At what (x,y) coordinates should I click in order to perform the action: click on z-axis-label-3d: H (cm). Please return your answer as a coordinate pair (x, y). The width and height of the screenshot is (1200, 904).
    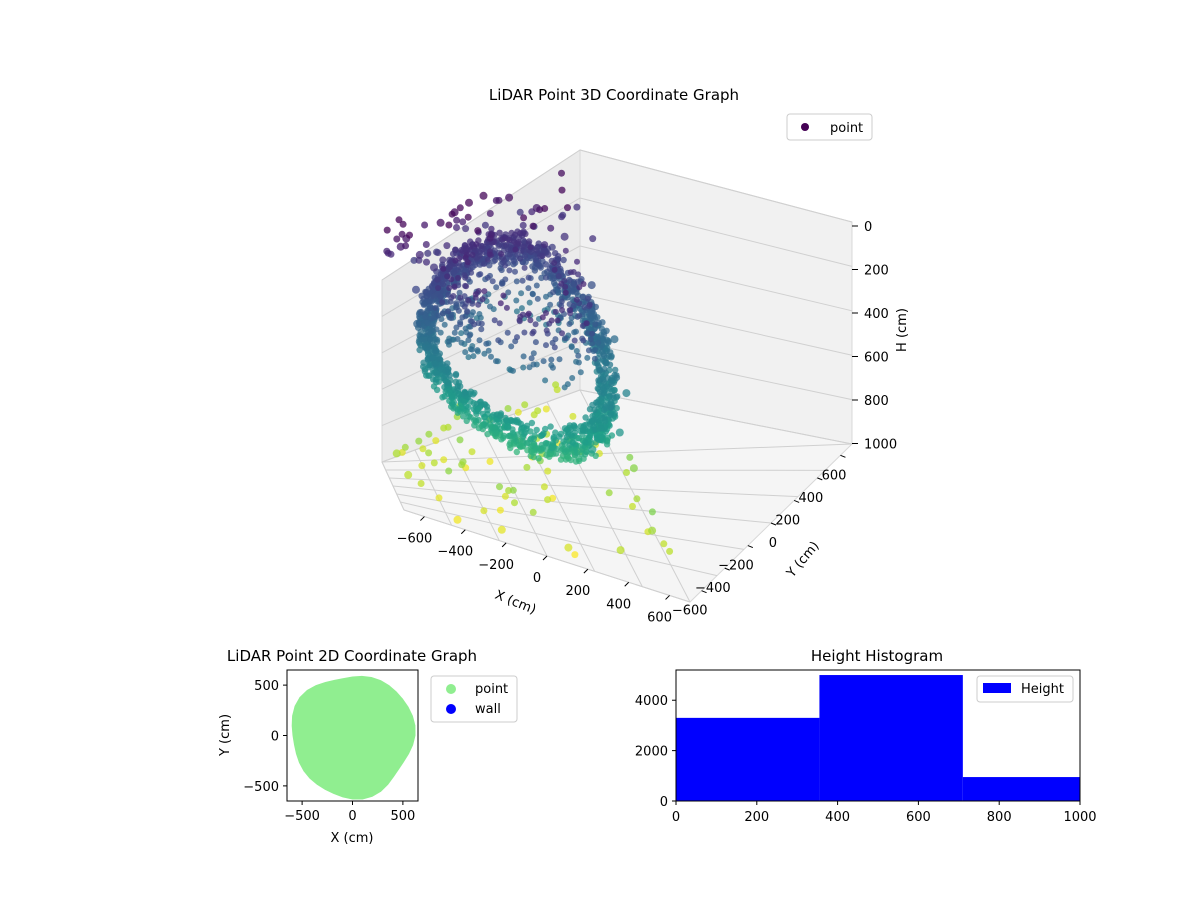
    Looking at the image, I should click on (902, 330).